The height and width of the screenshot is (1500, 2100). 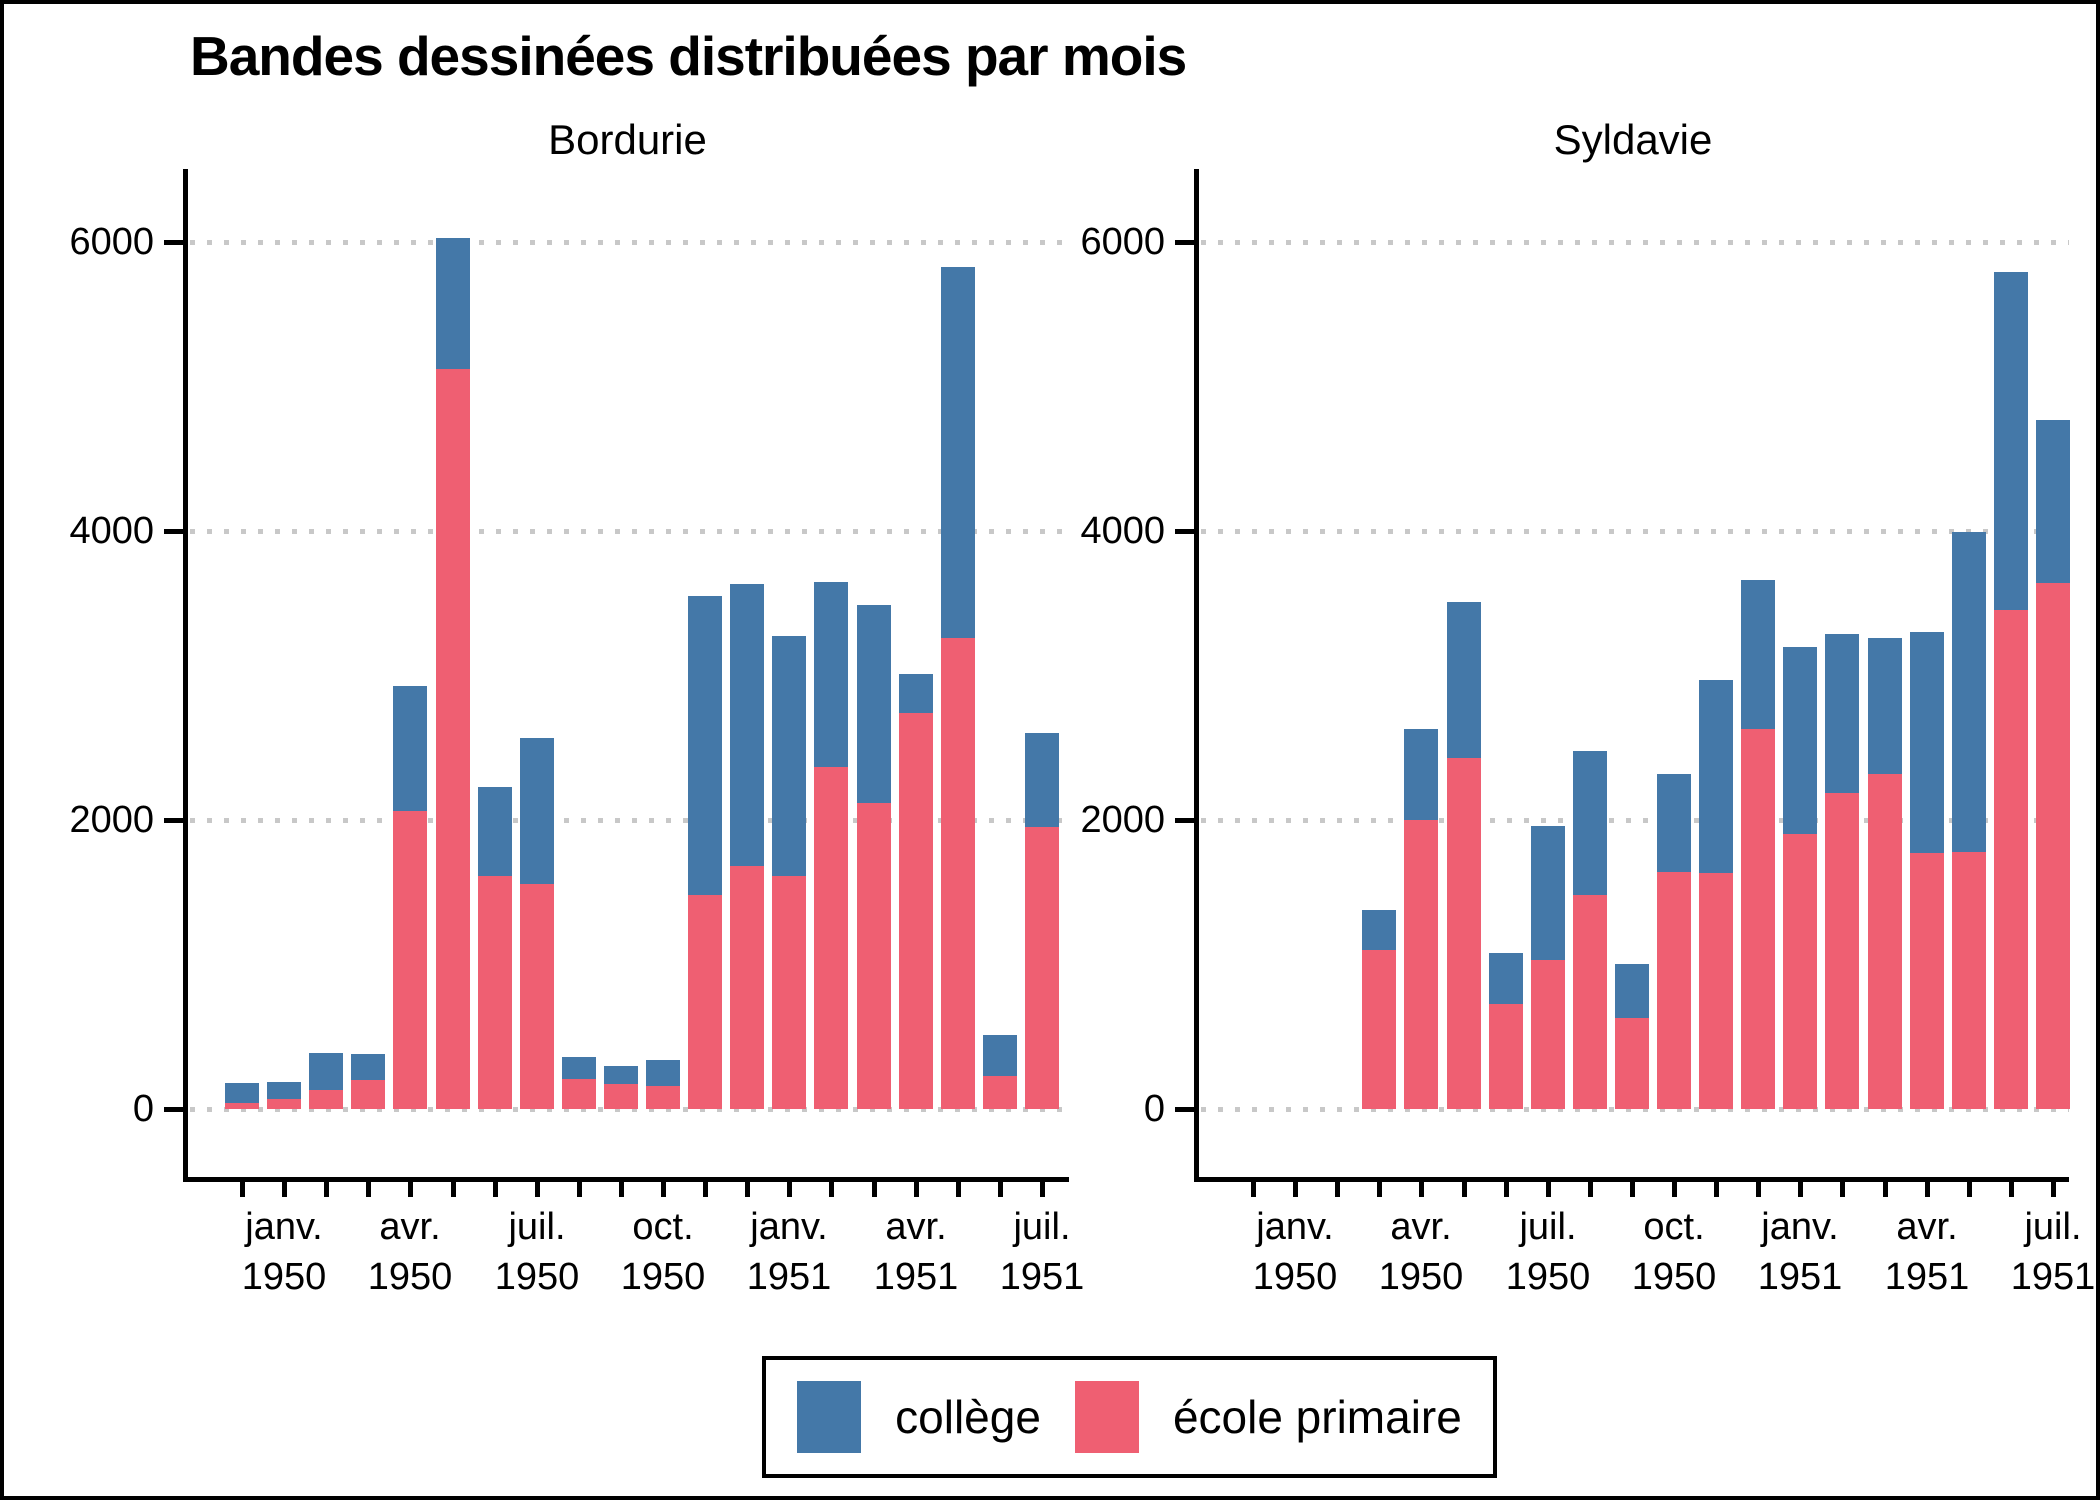 I want to click on bar-Bordurie-déc. 1950-college, so click(x=747, y=725).